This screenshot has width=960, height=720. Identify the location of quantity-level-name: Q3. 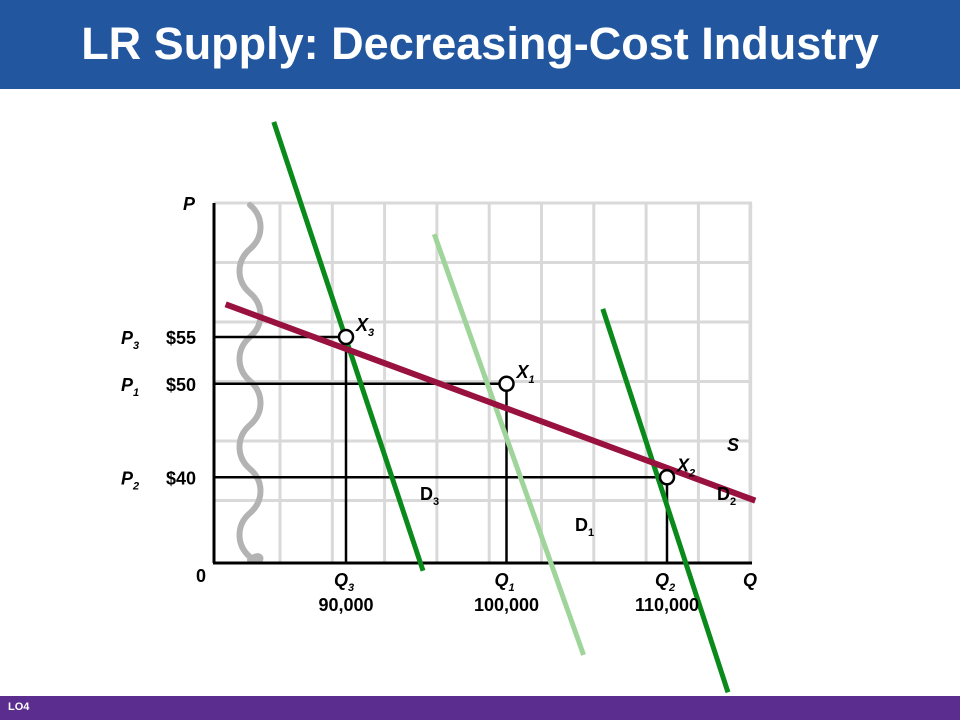
(344, 582).